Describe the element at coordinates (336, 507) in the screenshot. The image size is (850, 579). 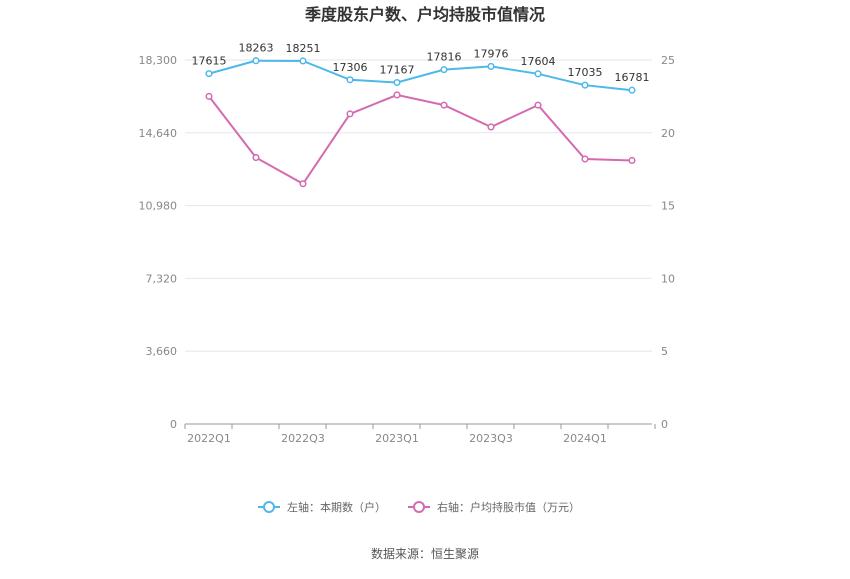
I see `legend-label-1: 左轴：本期数（户）` at that location.